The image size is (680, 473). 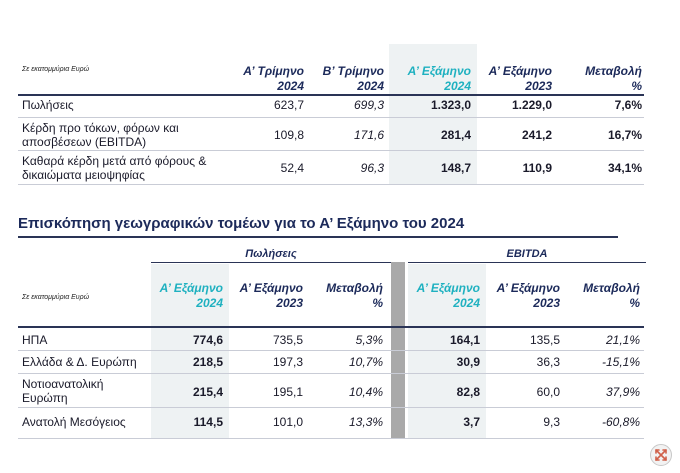 What do you see at coordinates (208, 422) in the screenshot?
I see `table2-cell: 114,5` at bounding box center [208, 422].